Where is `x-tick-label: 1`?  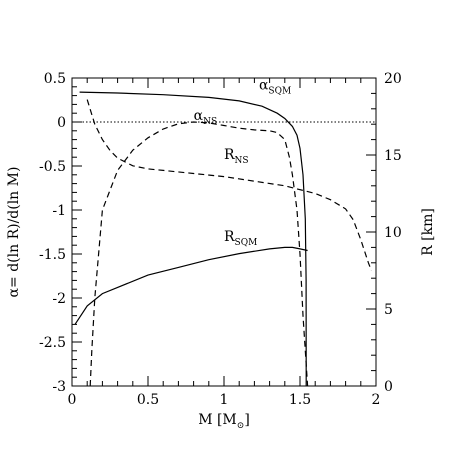 x-tick-label: 1 is located at coordinates (224, 400).